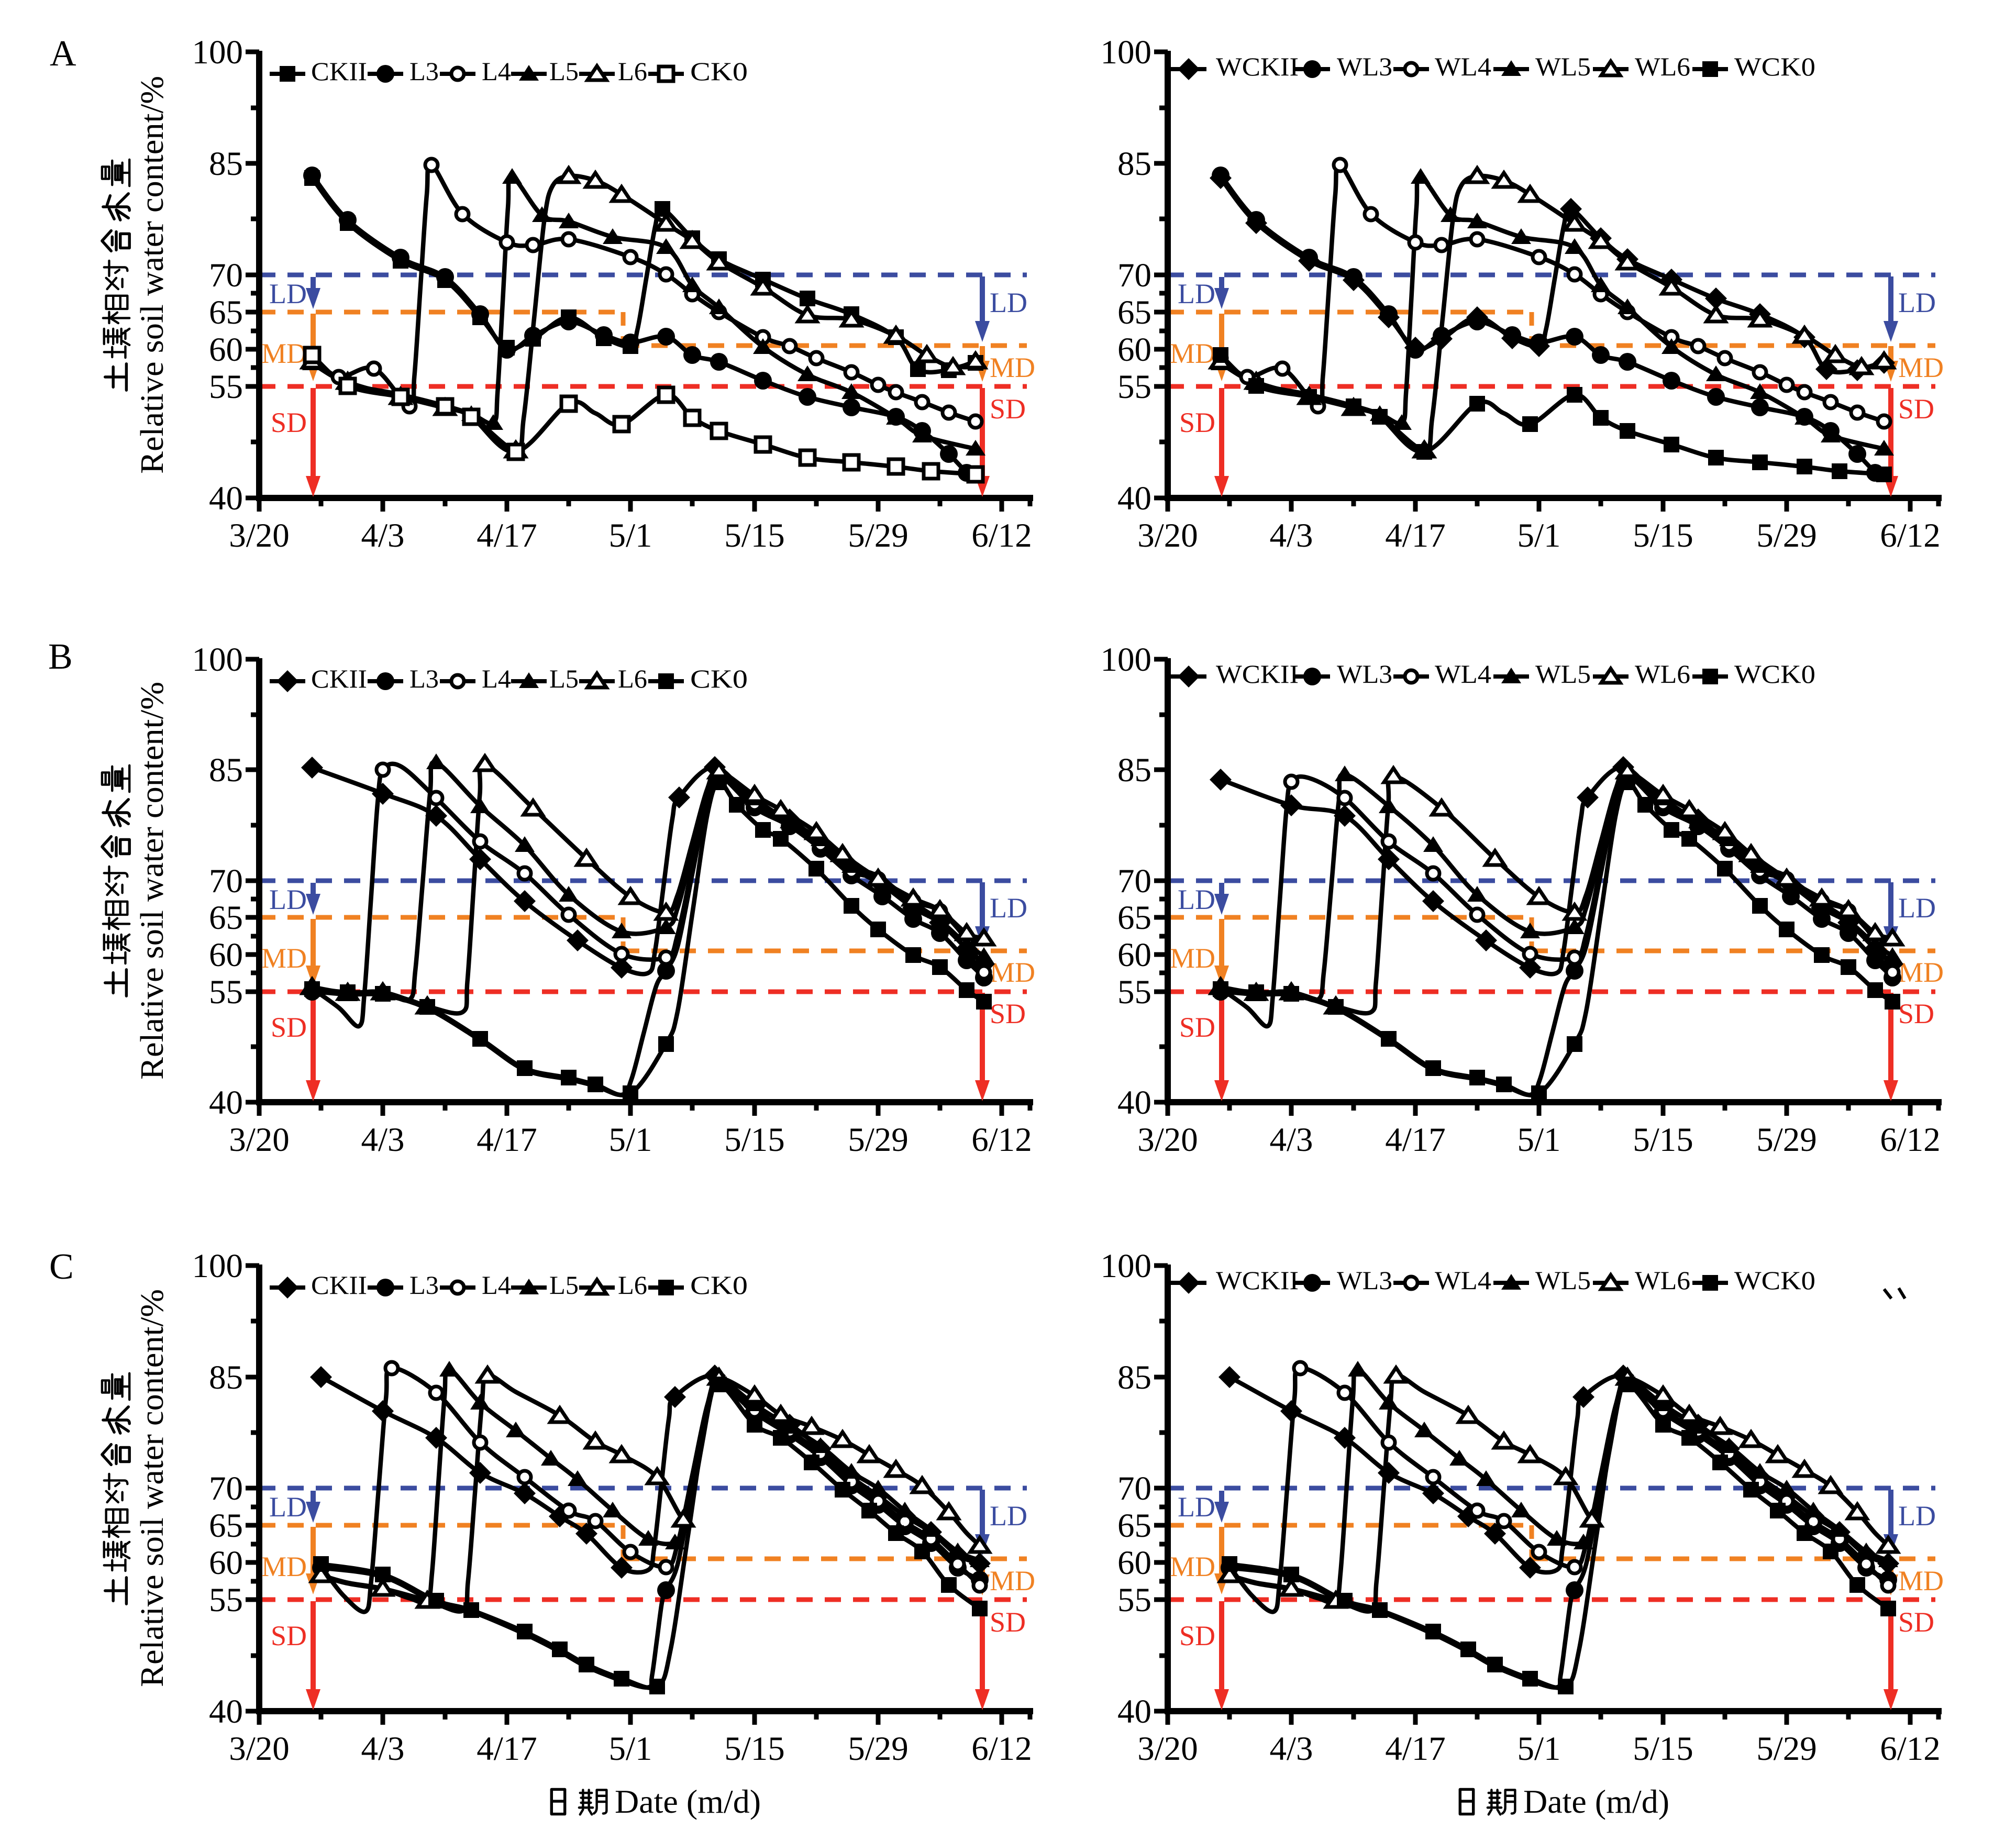  What do you see at coordinates (62, 1267) in the screenshot?
I see `svg-text: C` at bounding box center [62, 1267].